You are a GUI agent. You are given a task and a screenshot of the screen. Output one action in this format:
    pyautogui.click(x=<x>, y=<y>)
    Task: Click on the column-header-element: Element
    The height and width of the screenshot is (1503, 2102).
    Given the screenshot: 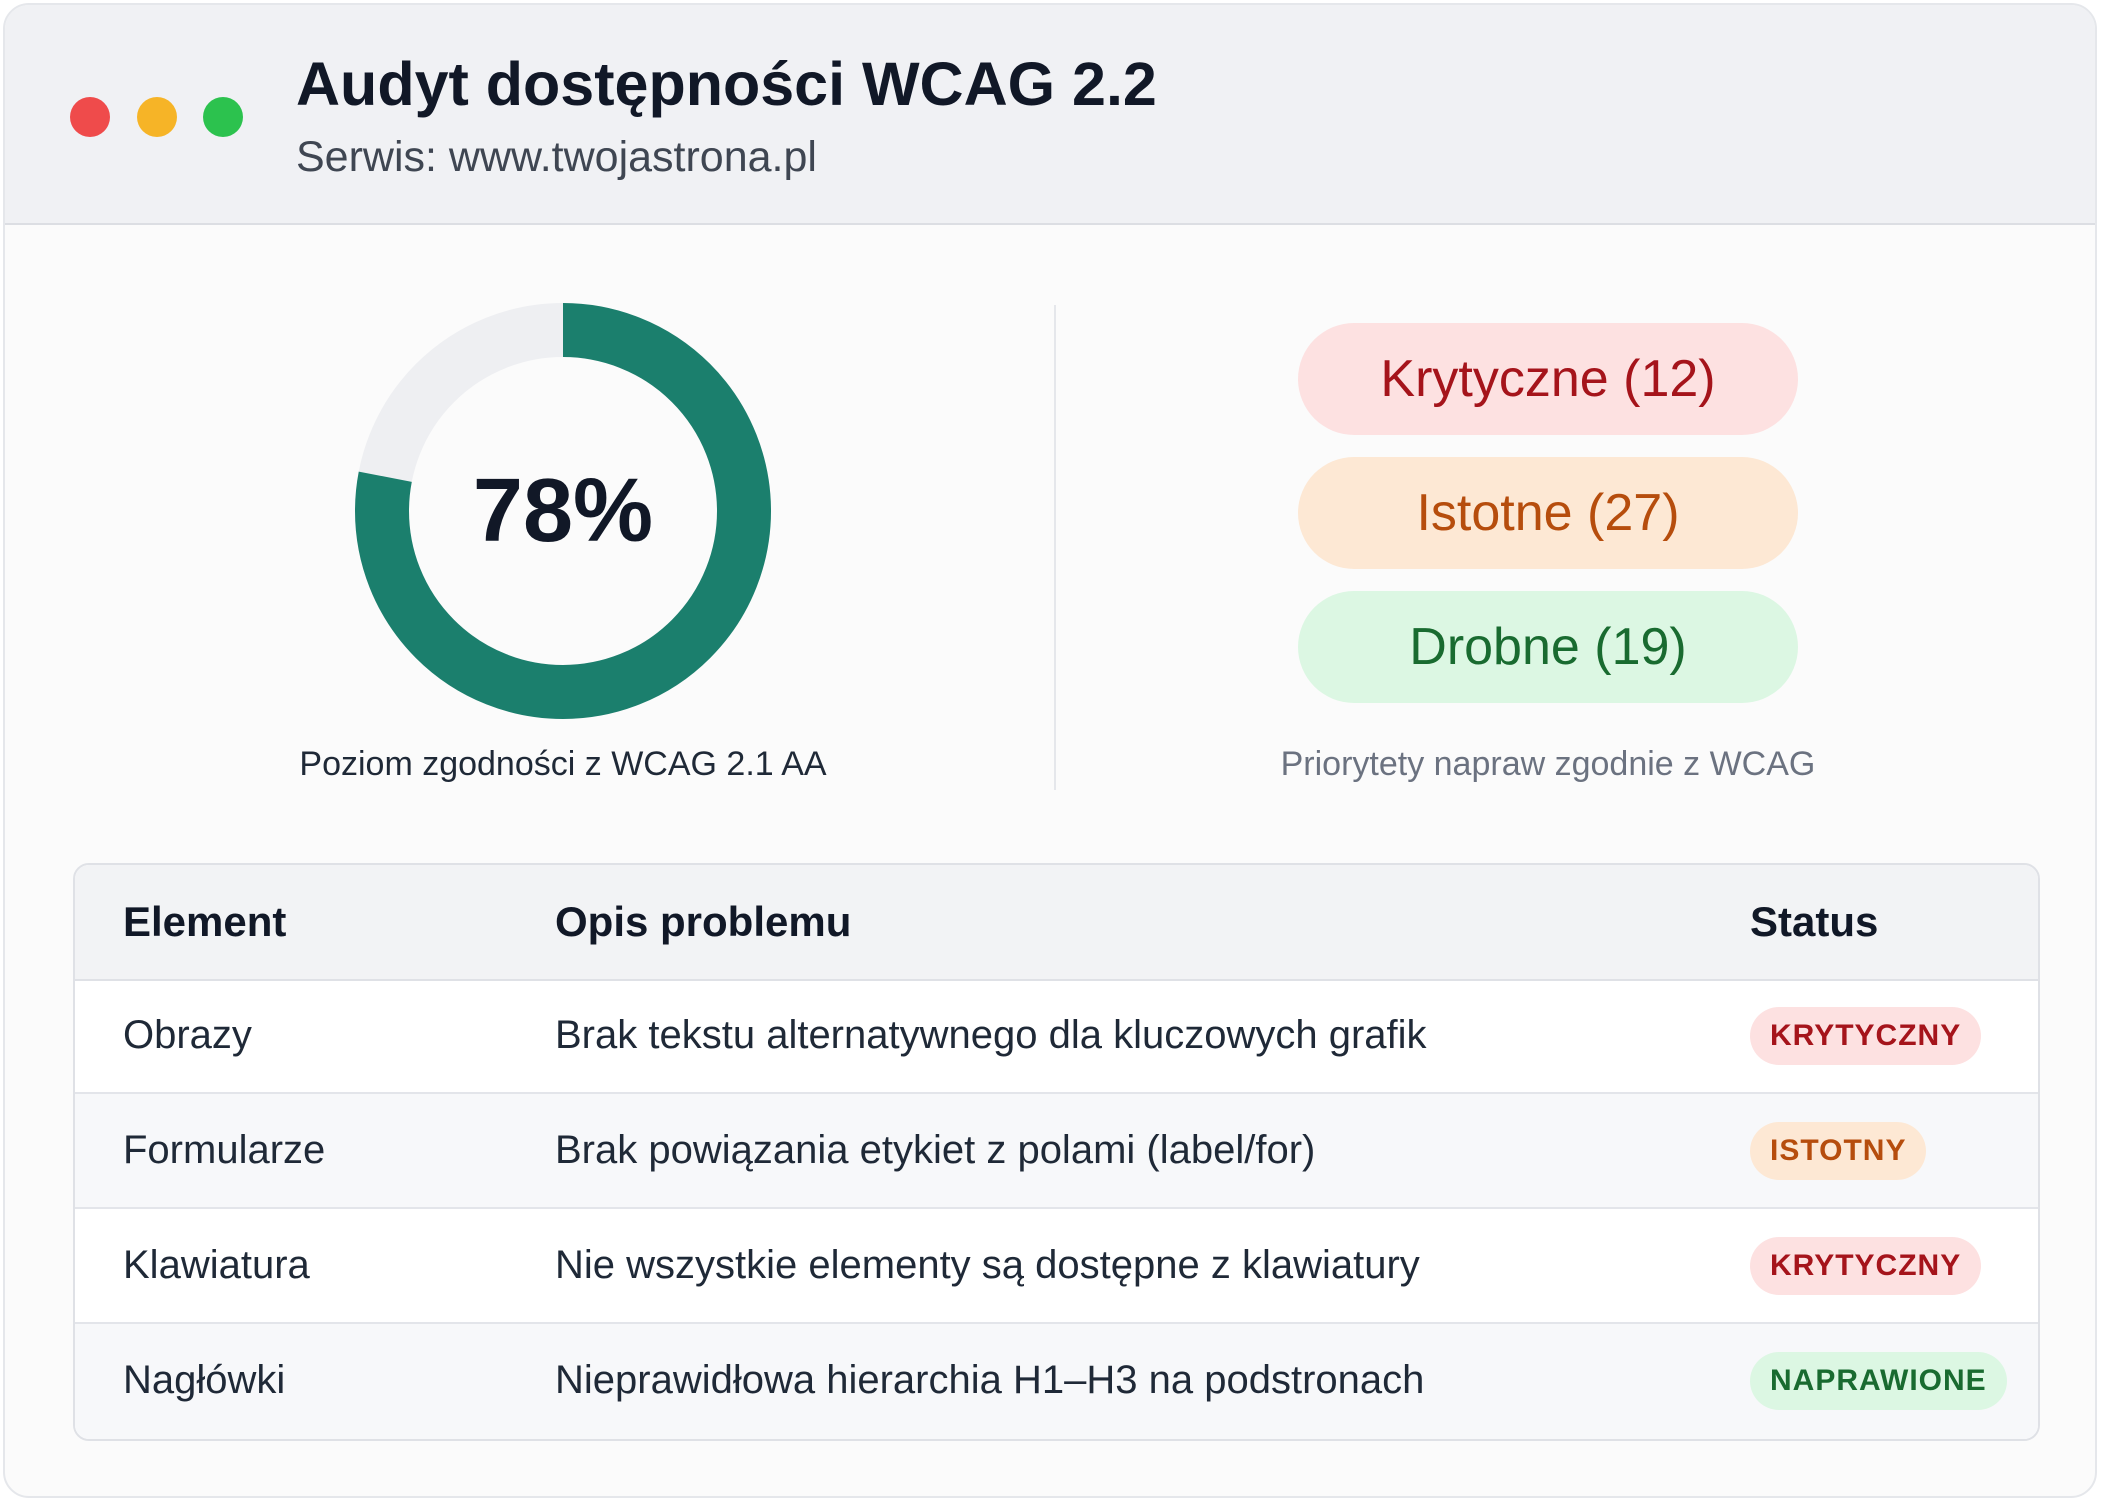 What is the action you would take?
    pyautogui.click(x=205, y=921)
    